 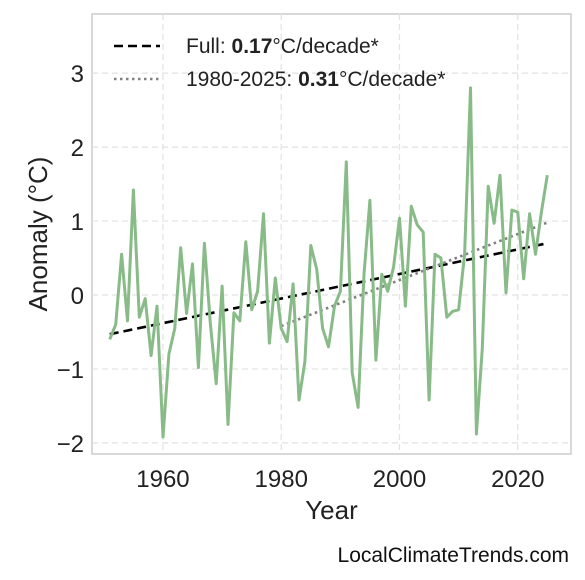 I want to click on y-axis-ticks: −2 −1 0 1 2 3, so click(x=70, y=259).